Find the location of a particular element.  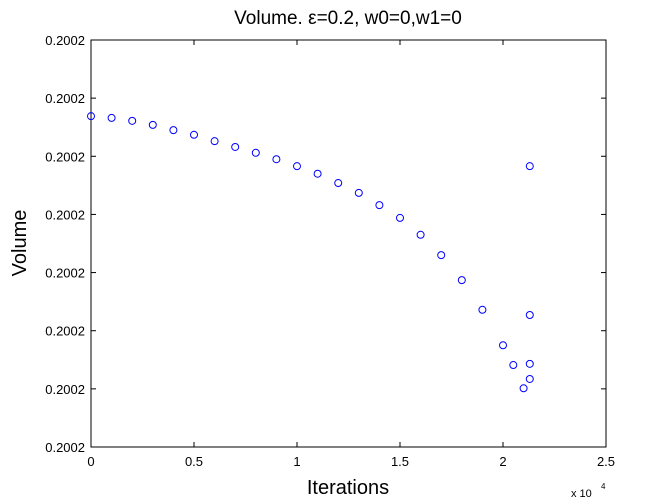

x-exponent: 4 is located at coordinates (603, 486).